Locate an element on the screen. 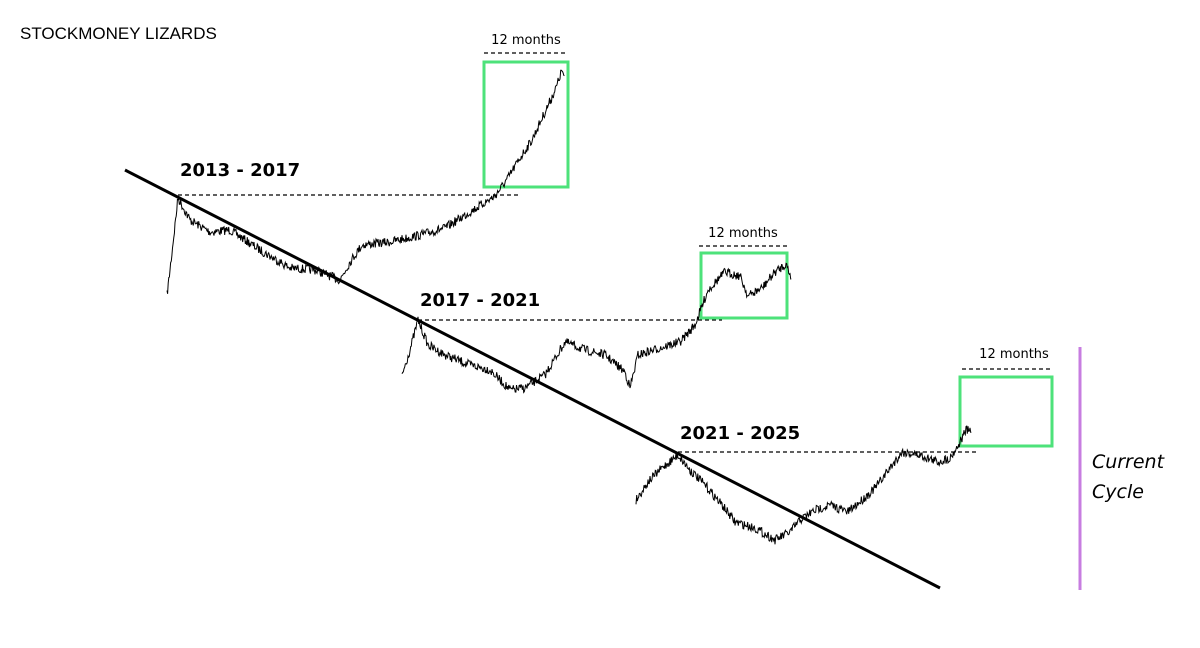 The width and height of the screenshot is (1200, 648). brand-title: STOCKMONEY LIZARDS is located at coordinates (118, 33).